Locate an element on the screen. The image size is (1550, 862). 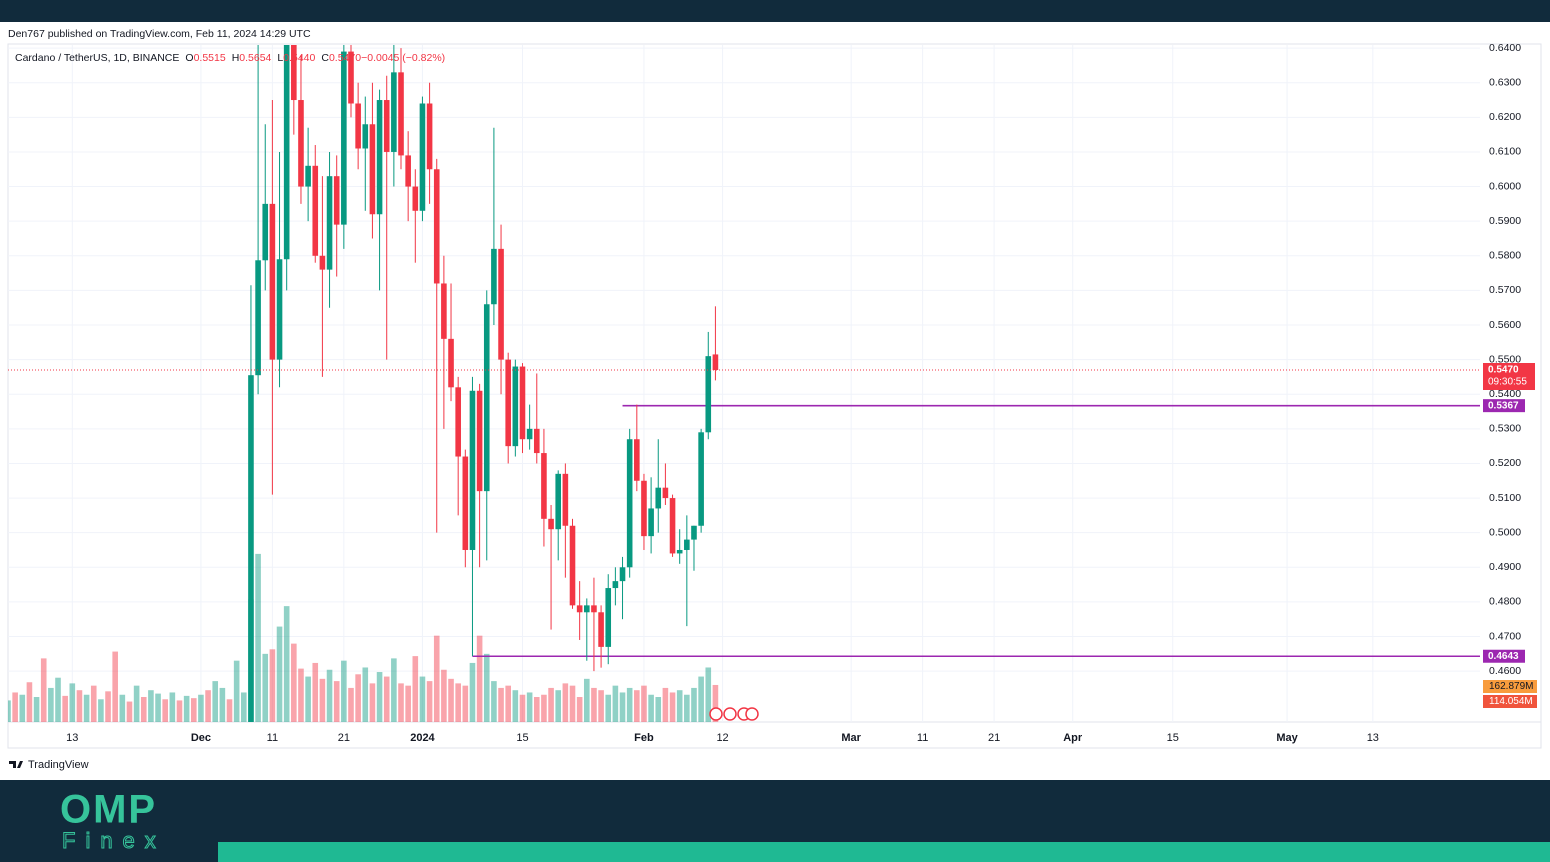
volume-ma-label: 114.054M is located at coordinates (1511, 701).